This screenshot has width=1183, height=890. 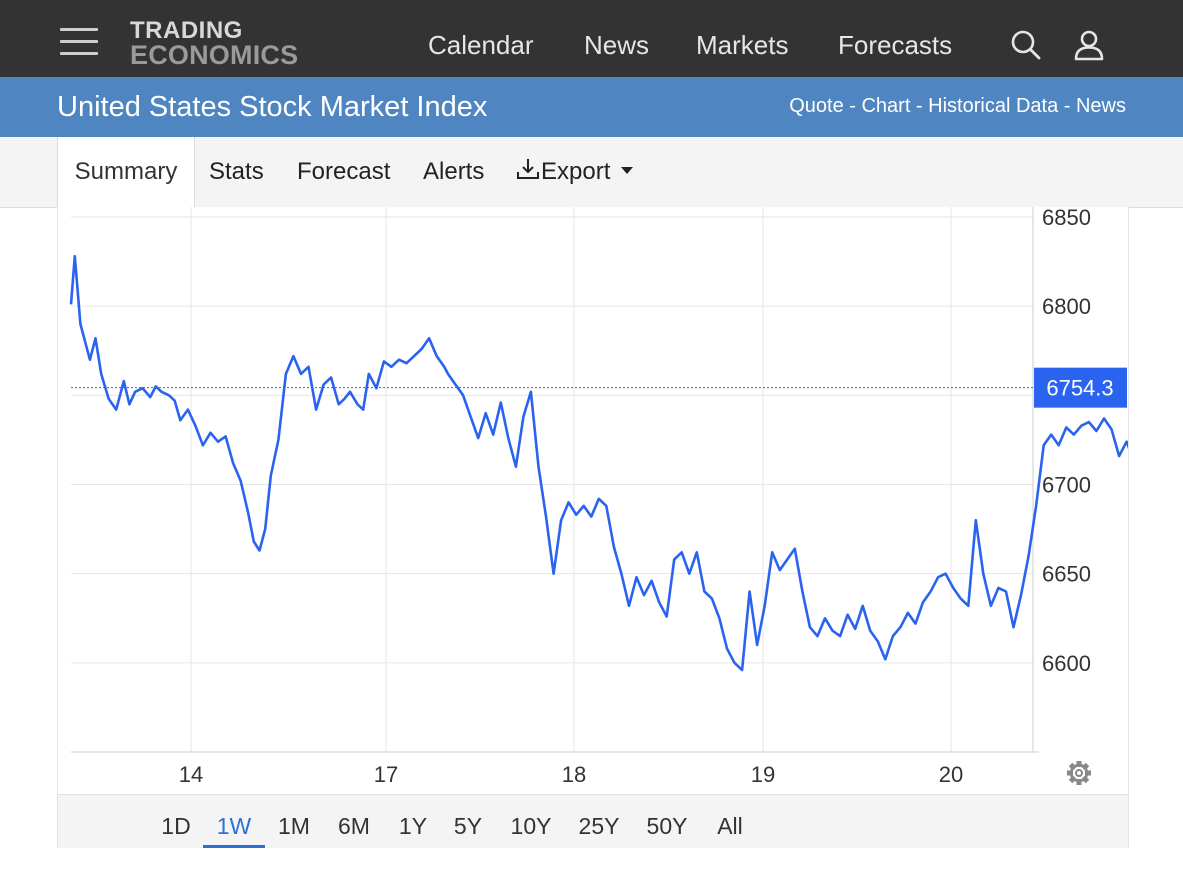 What do you see at coordinates (481, 45) in the screenshot?
I see `nav-calendar: Calendar` at bounding box center [481, 45].